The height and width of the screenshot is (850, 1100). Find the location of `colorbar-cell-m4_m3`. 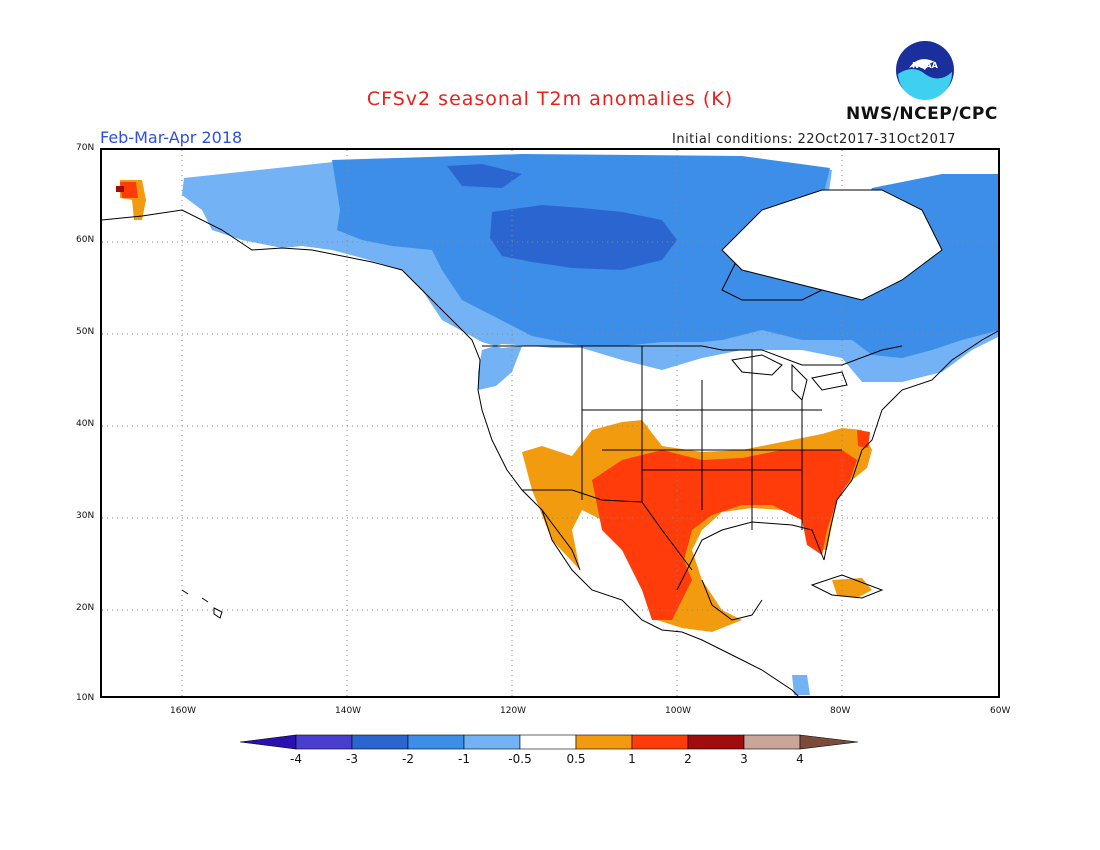

colorbar-cell-m4_m3 is located at coordinates (324, 742).